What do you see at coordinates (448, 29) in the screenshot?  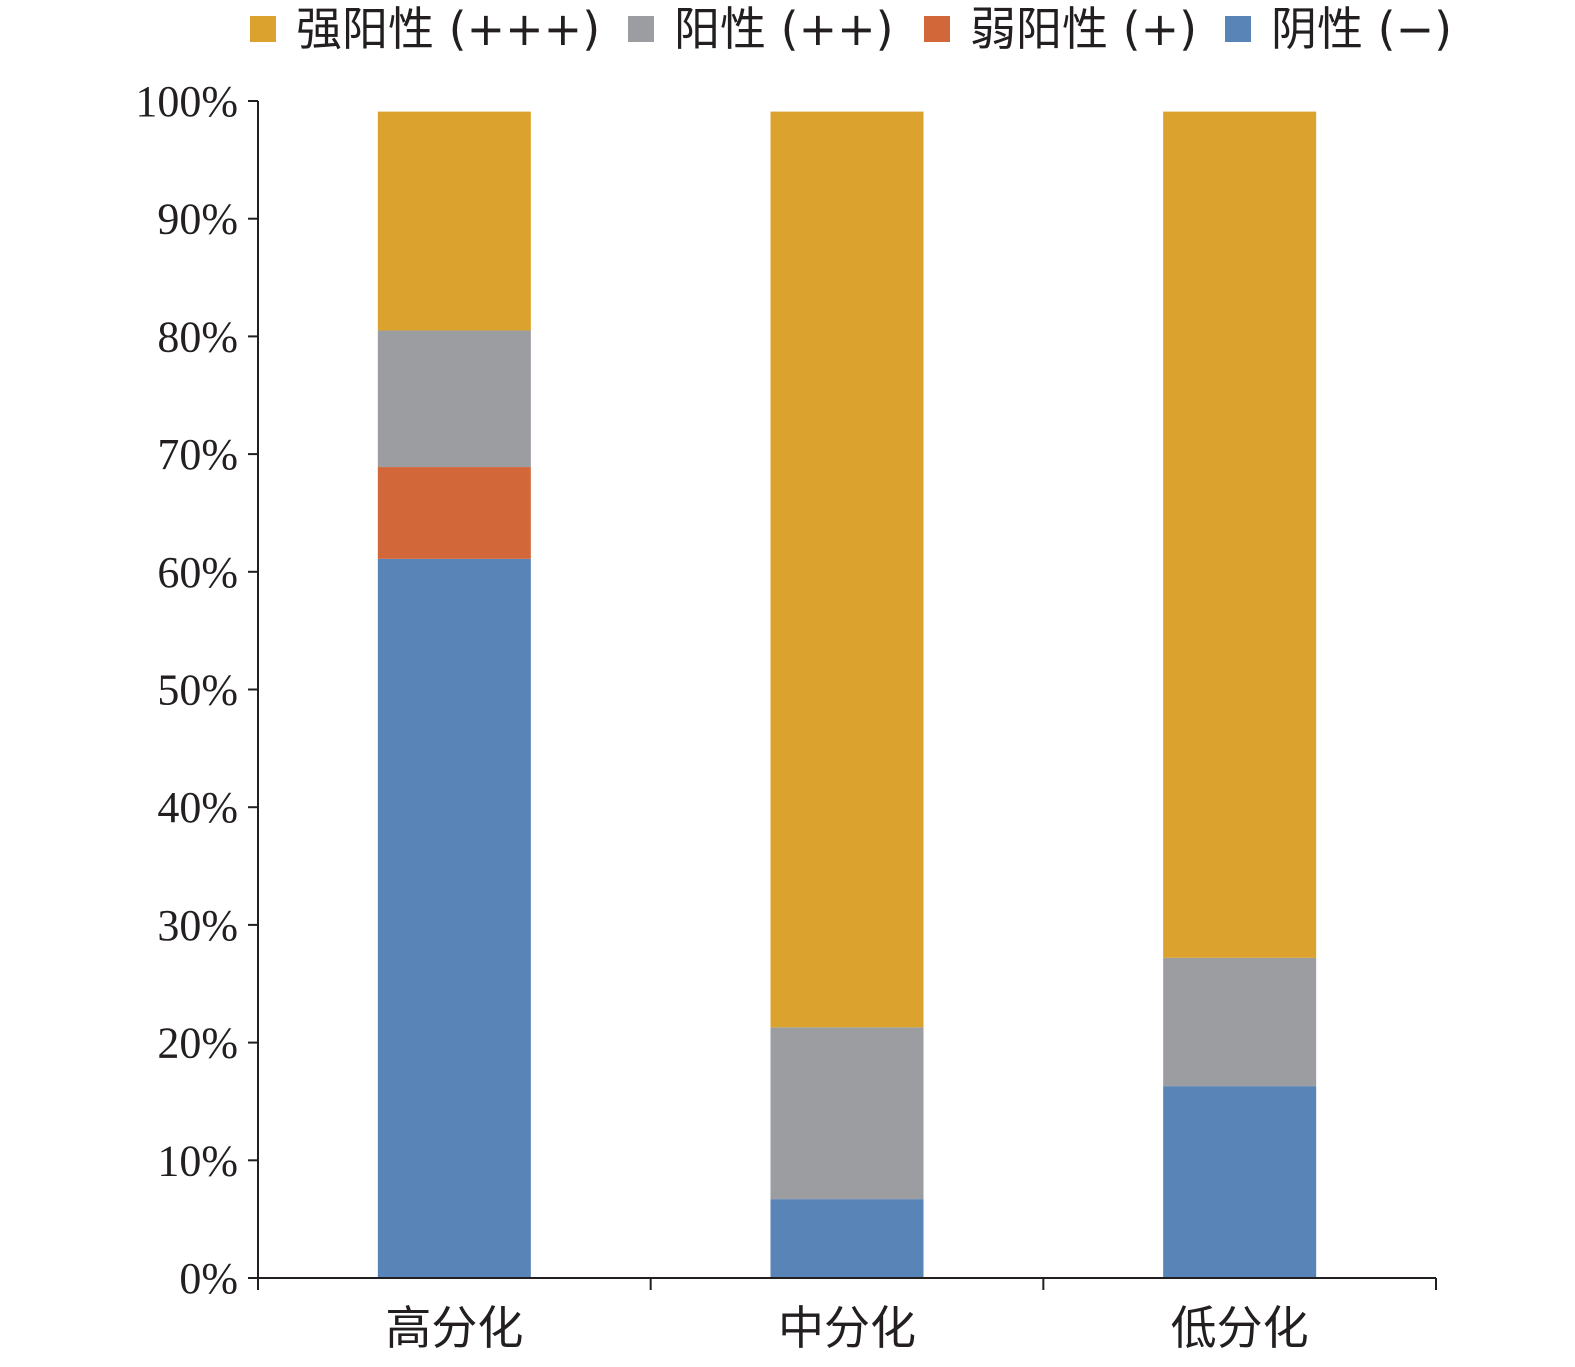 I see `legend-label: 强阳性 (+++)` at bounding box center [448, 29].